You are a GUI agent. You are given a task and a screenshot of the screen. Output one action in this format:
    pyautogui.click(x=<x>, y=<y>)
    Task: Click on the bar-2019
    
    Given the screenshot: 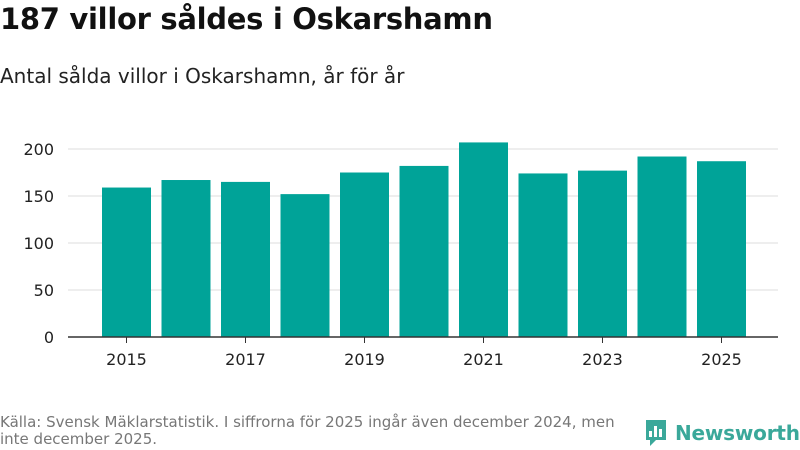 What is the action you would take?
    pyautogui.click(x=364, y=254)
    